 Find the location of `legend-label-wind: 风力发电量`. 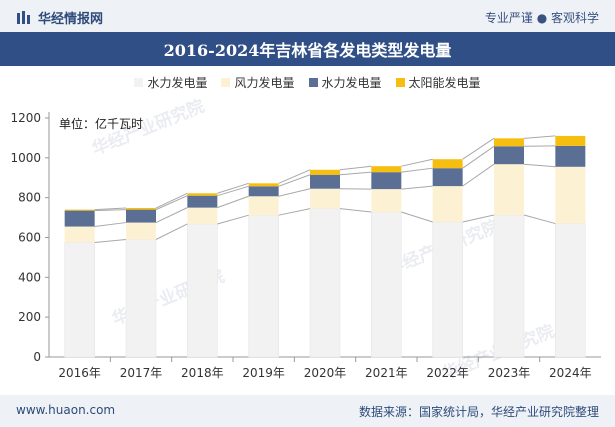

legend-label-wind: 风力发电量 is located at coordinates (264, 82).